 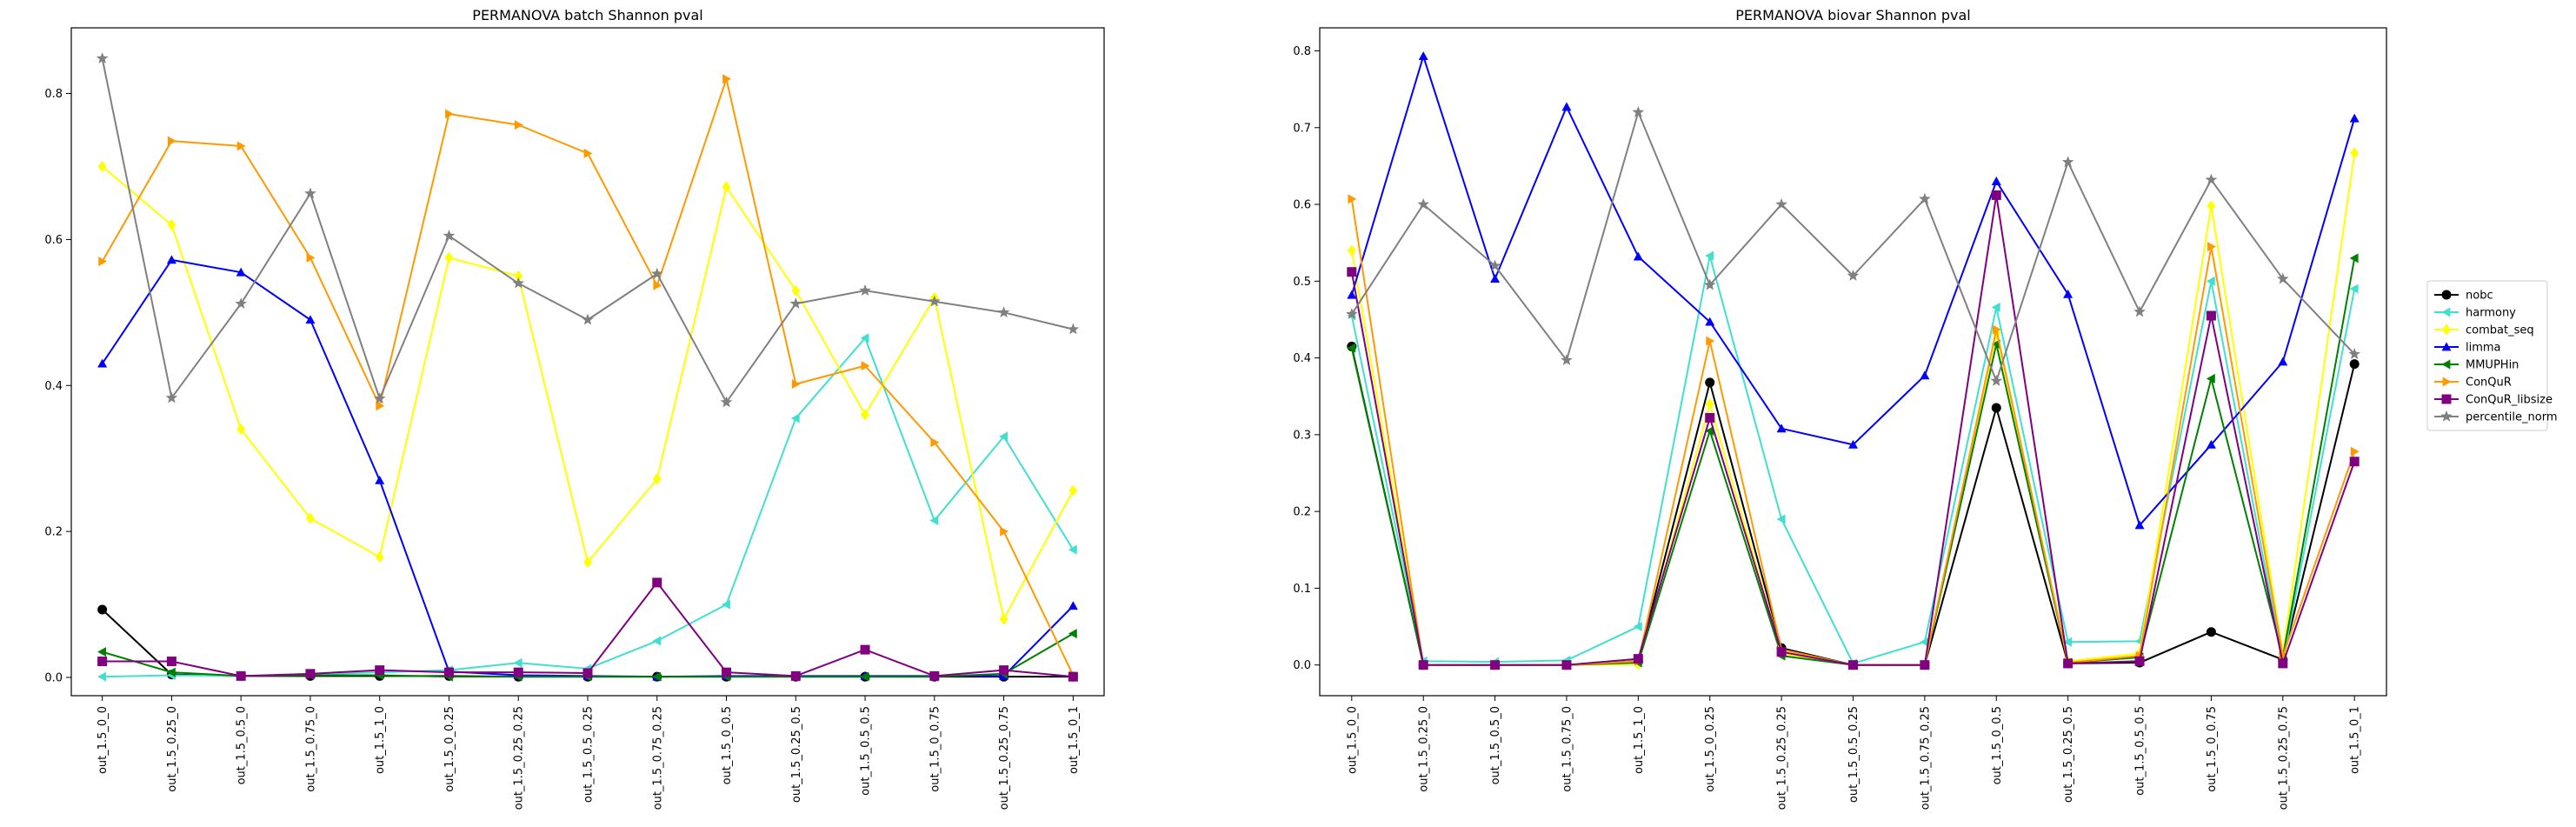 I want to click on plot2-xtick-label: out_1.5_0_1, so click(x=2355, y=740).